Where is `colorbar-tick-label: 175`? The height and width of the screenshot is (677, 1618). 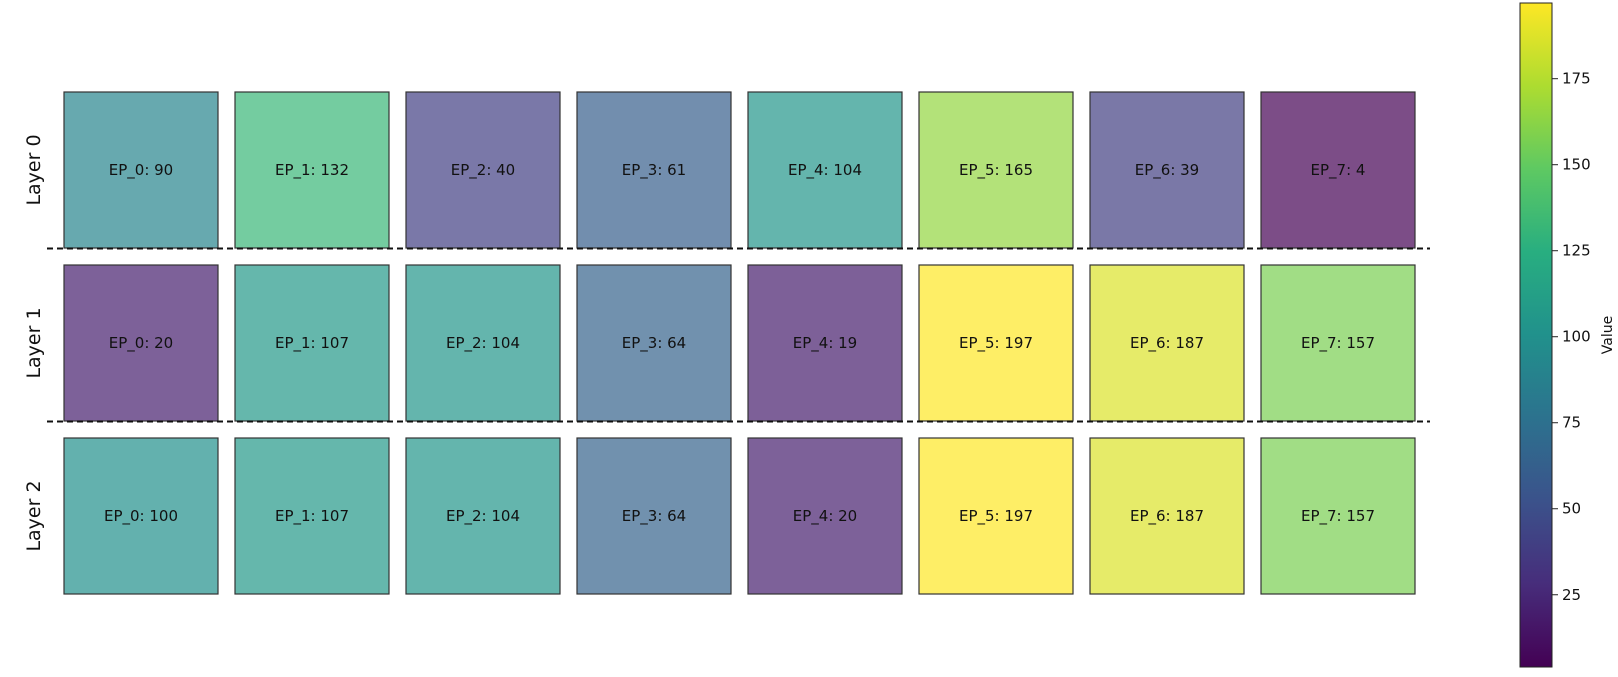
colorbar-tick-label: 175 is located at coordinates (1576, 79).